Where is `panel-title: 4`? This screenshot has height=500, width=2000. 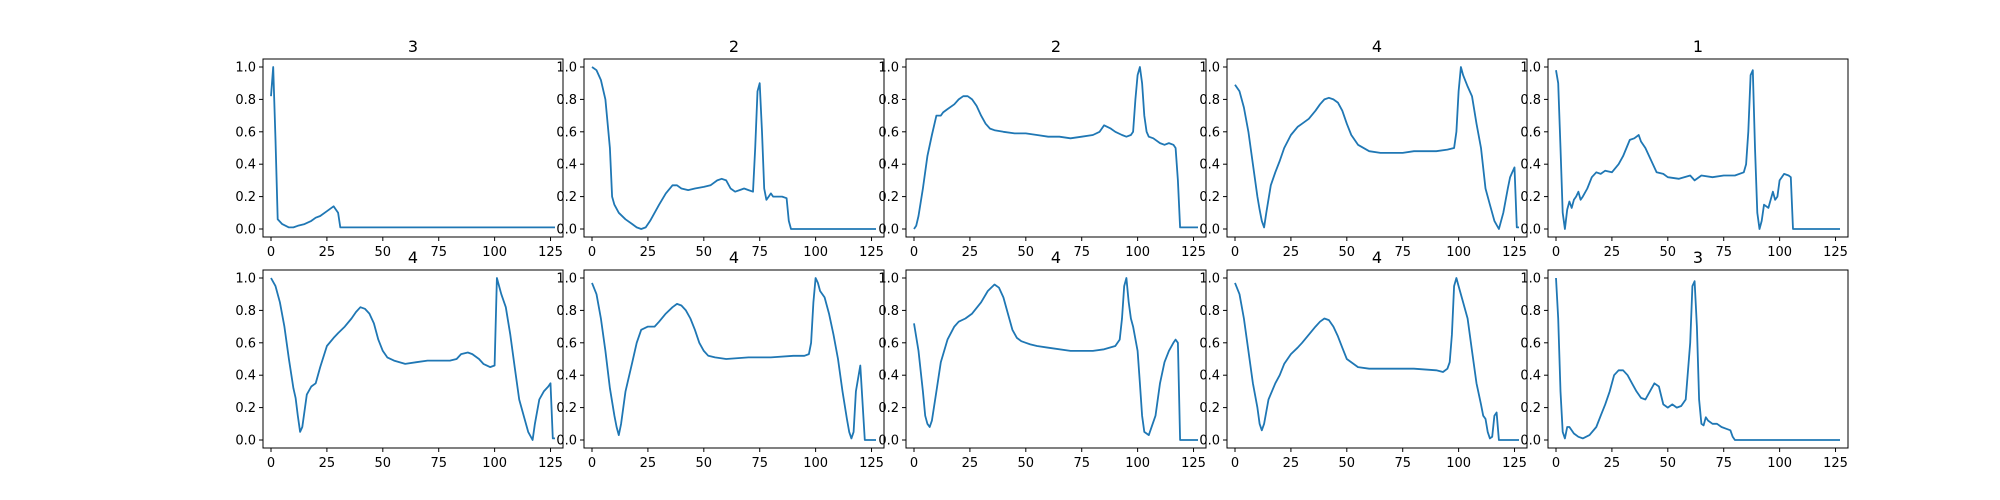 panel-title: 4 is located at coordinates (734, 257).